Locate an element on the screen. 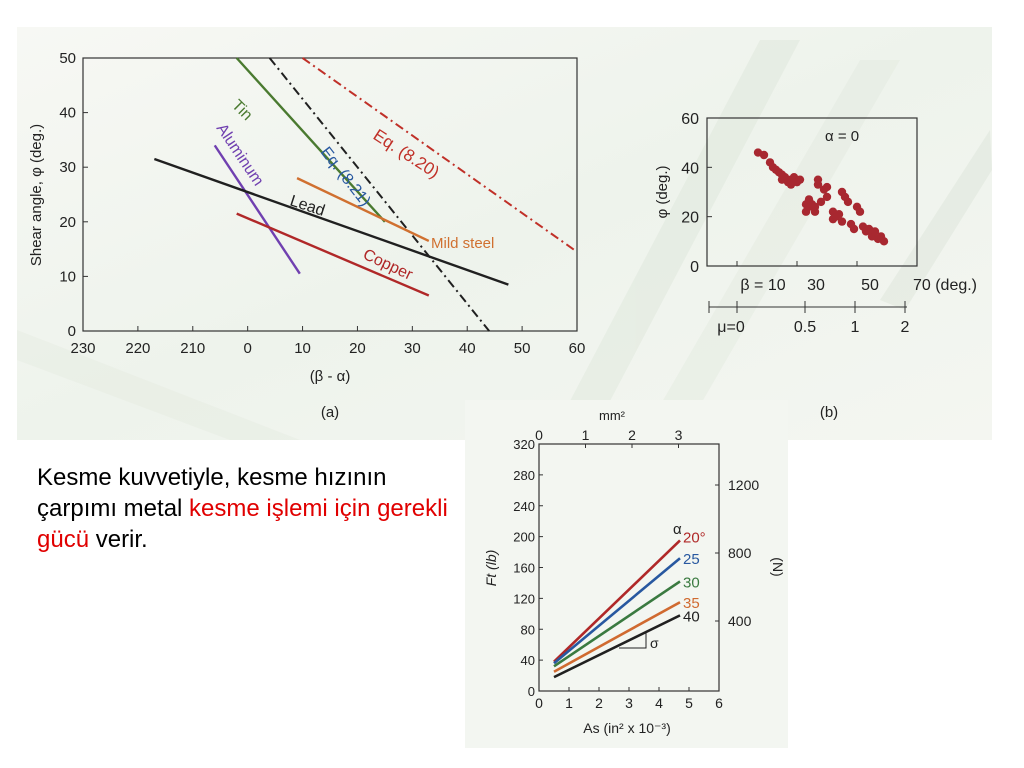 Image resolution: width=1024 pixels, height=768 pixels. chart-c-slope-label: σ is located at coordinates (654, 643).